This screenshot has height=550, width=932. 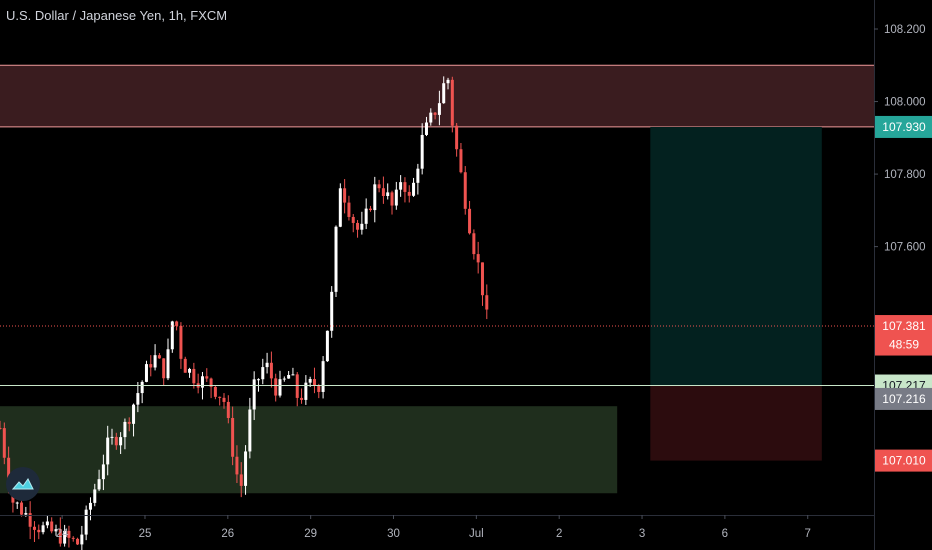 I want to click on stop-zone, so click(x=736, y=423).